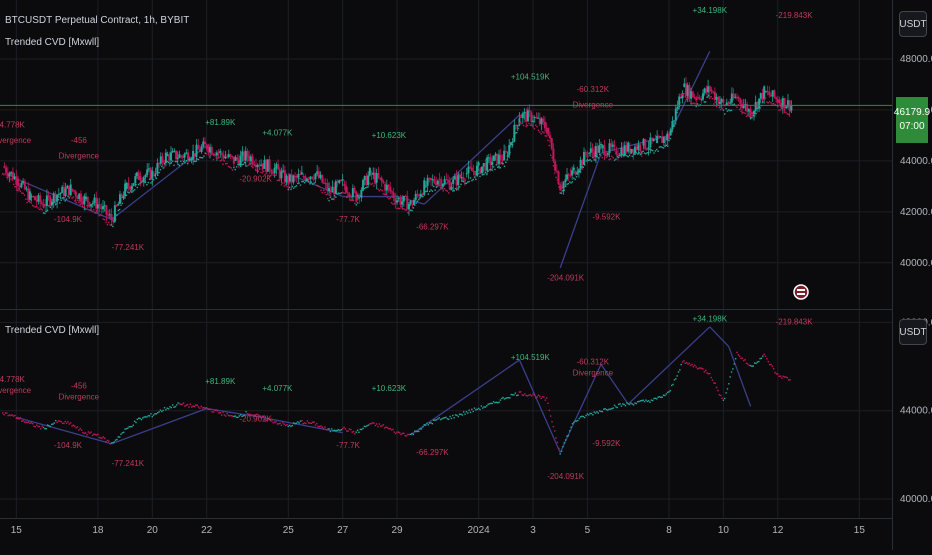  What do you see at coordinates (710, 10) in the screenshot?
I see `cvd-annotation-label: +34.198K` at bounding box center [710, 10].